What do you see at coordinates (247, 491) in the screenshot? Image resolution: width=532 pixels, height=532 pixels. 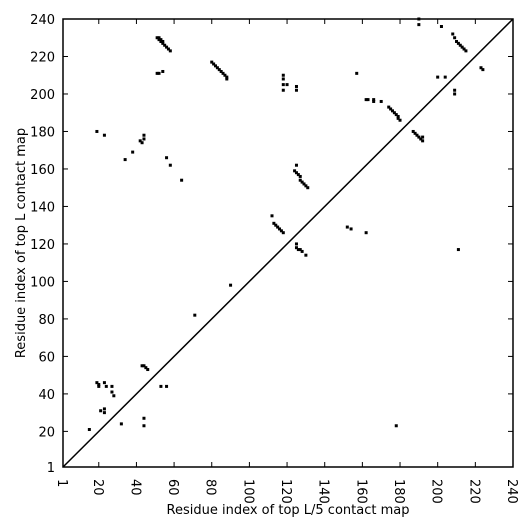 I see `x-tick-label: 100` at bounding box center [247, 491].